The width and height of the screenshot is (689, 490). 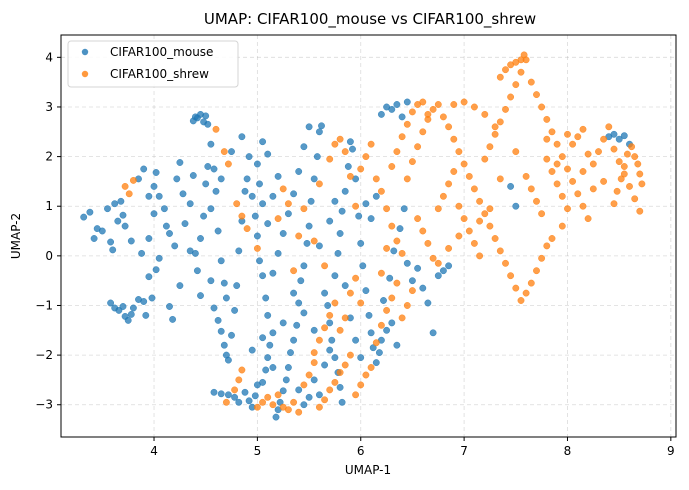 I want to click on y-tick-label: 1, so click(x=49, y=206).